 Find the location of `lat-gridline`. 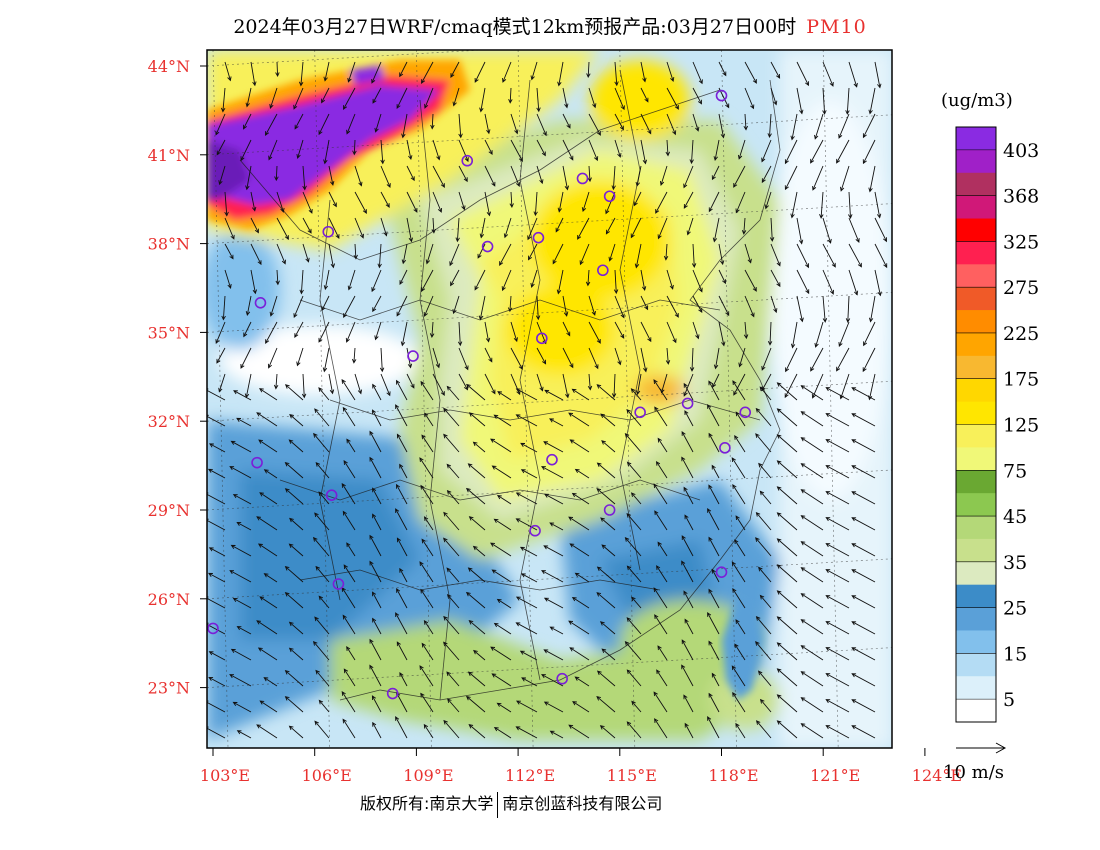

lat-gridline is located at coordinates (549, 135).